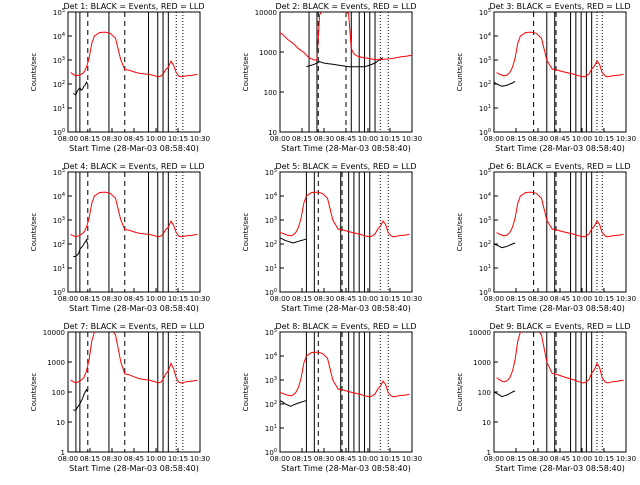  I want to click on chart-title: Det 2: BLACK = Events, RED = LLD, so click(346, 6).